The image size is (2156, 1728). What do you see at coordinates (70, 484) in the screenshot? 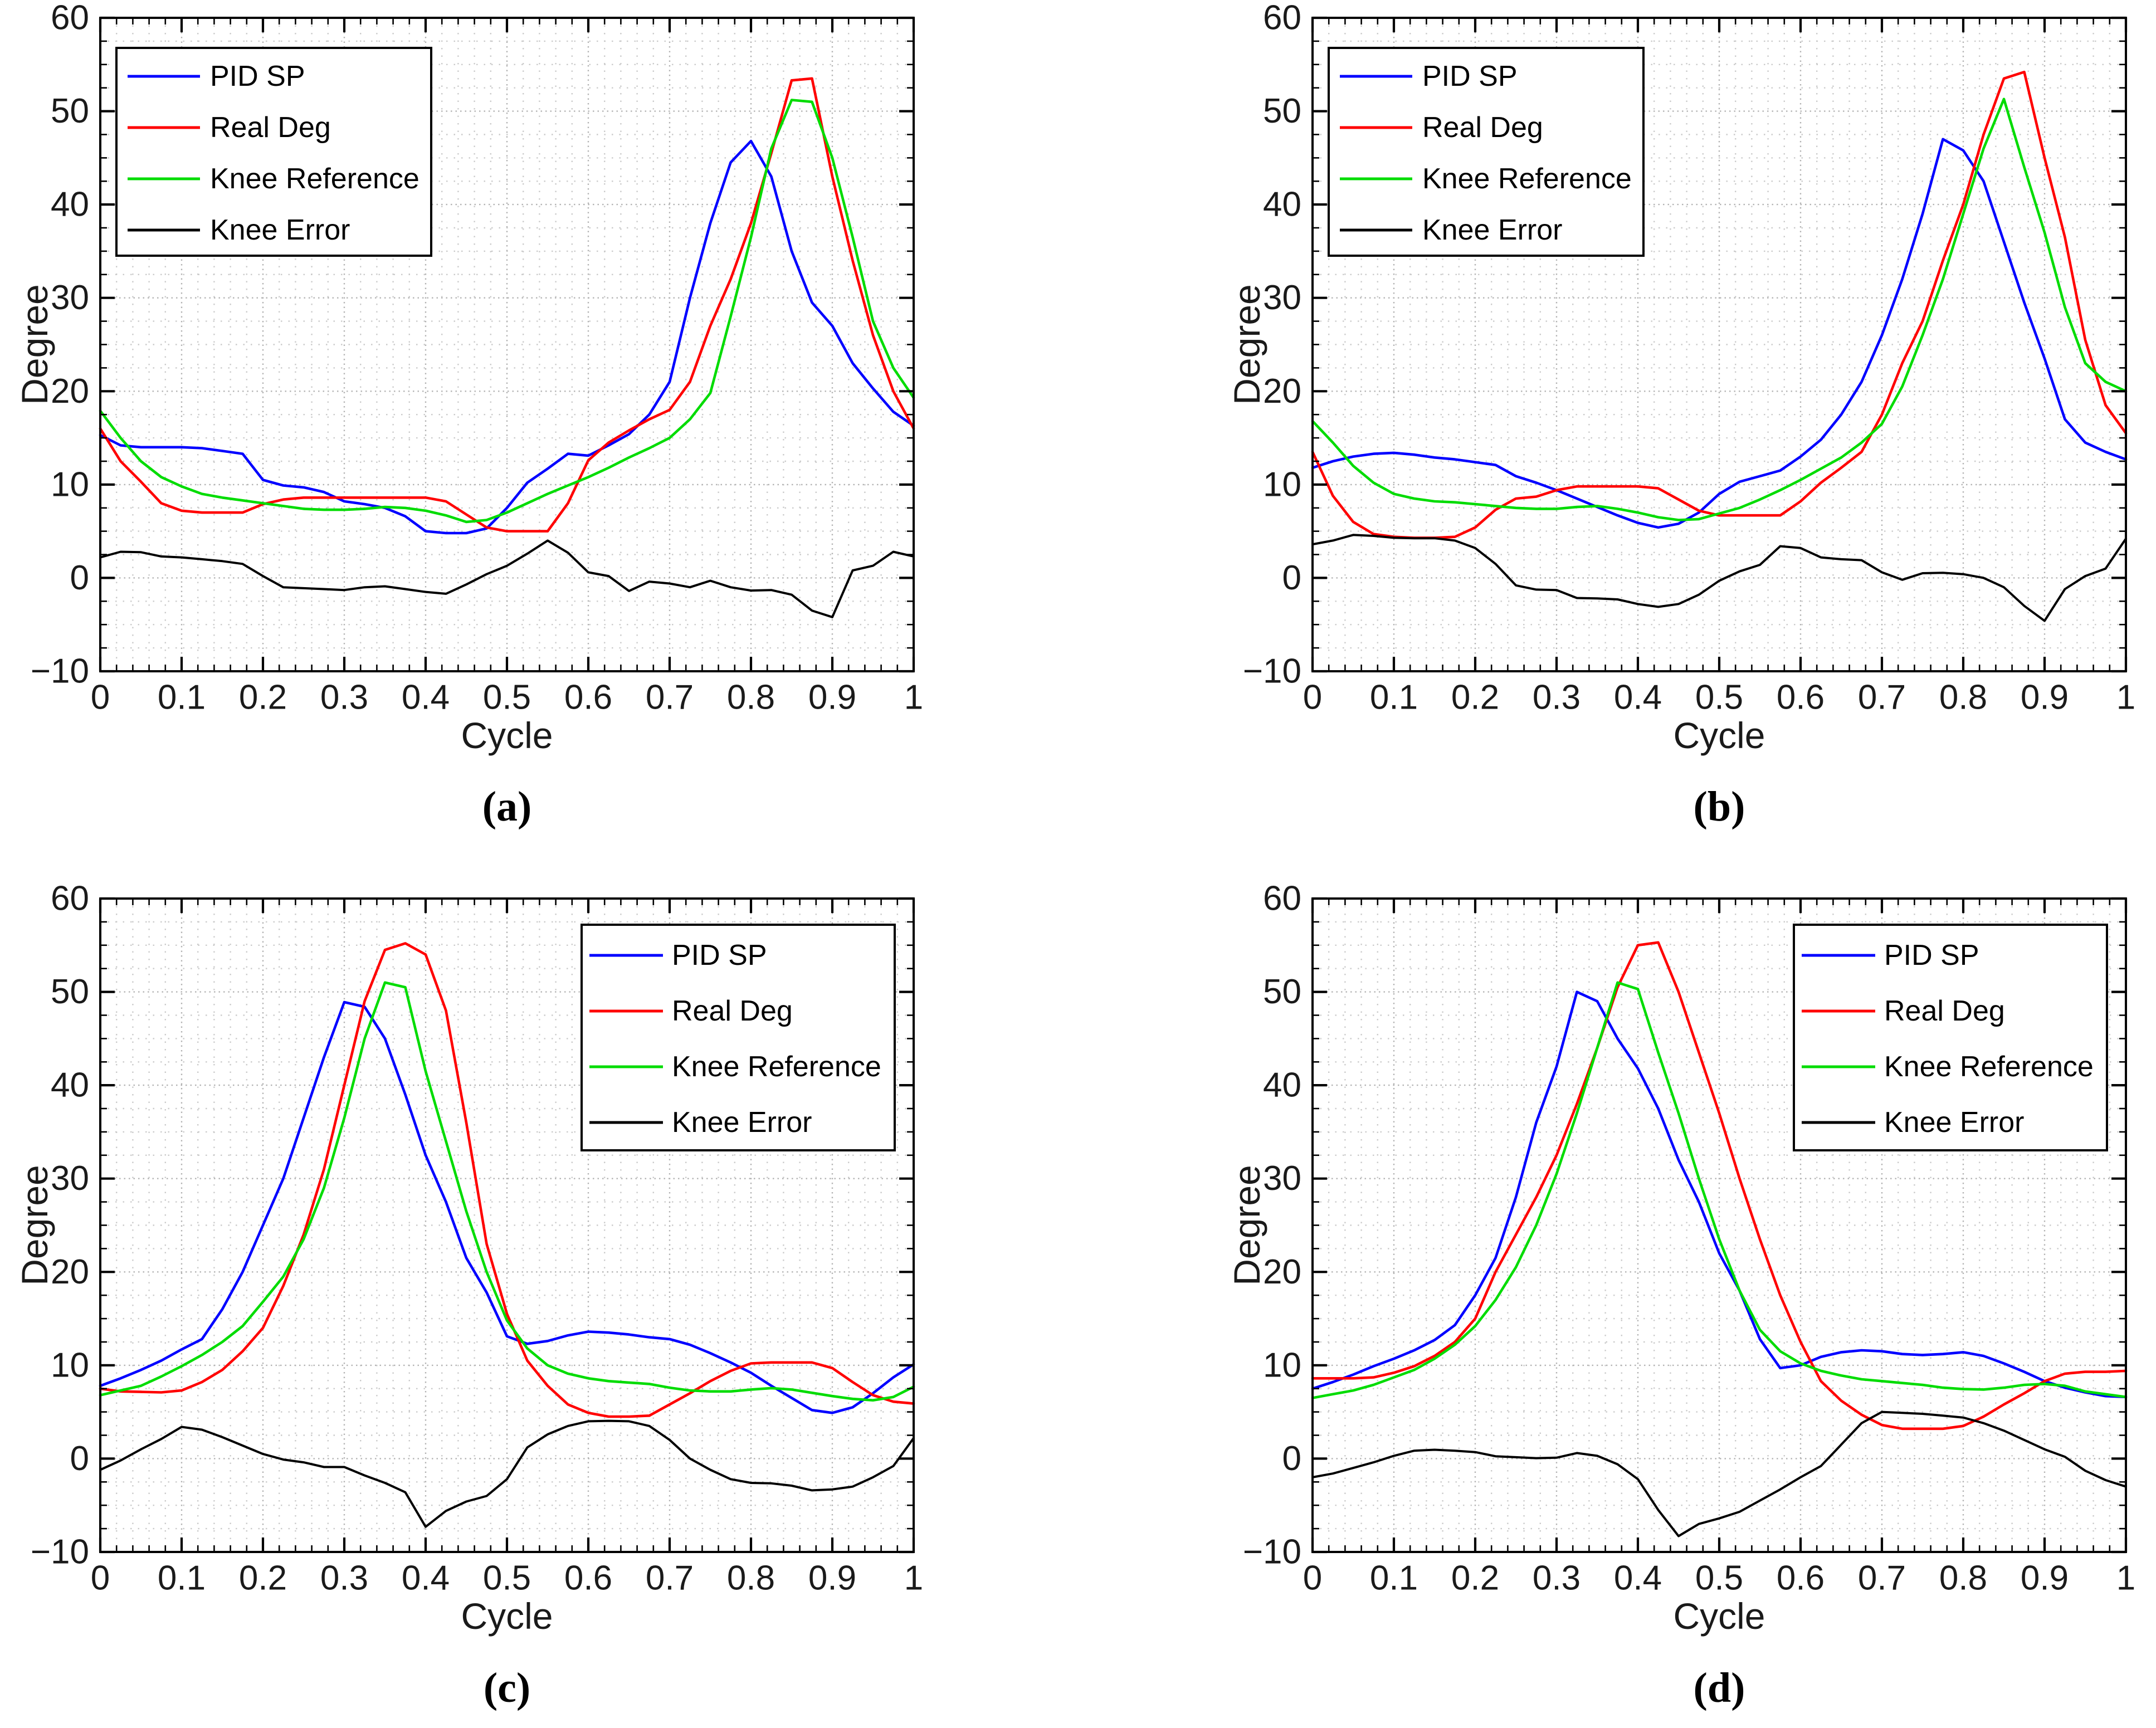
I see `y-tick-label: 10` at bounding box center [70, 484].